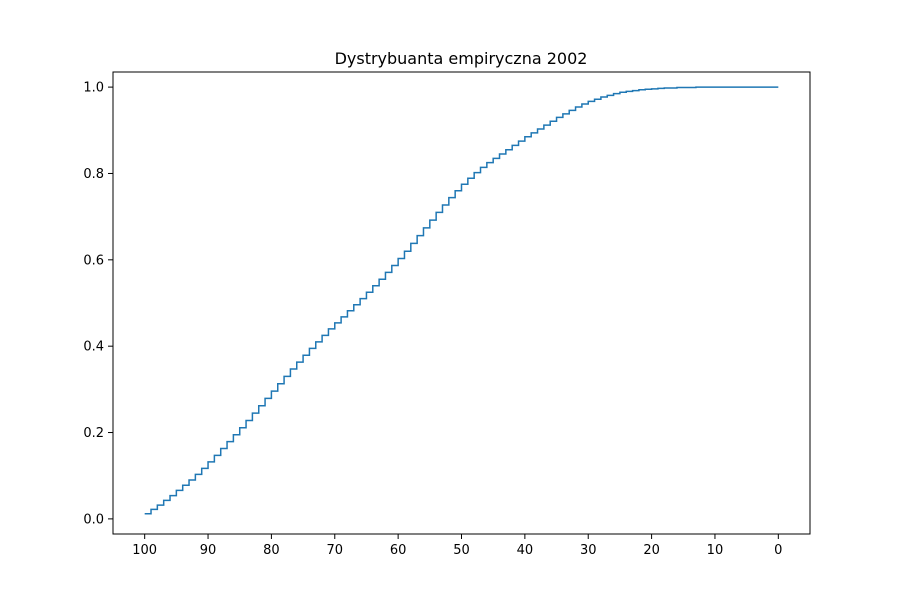  Describe the element at coordinates (208, 550) in the screenshot. I see `x-tick-label: 90` at that location.